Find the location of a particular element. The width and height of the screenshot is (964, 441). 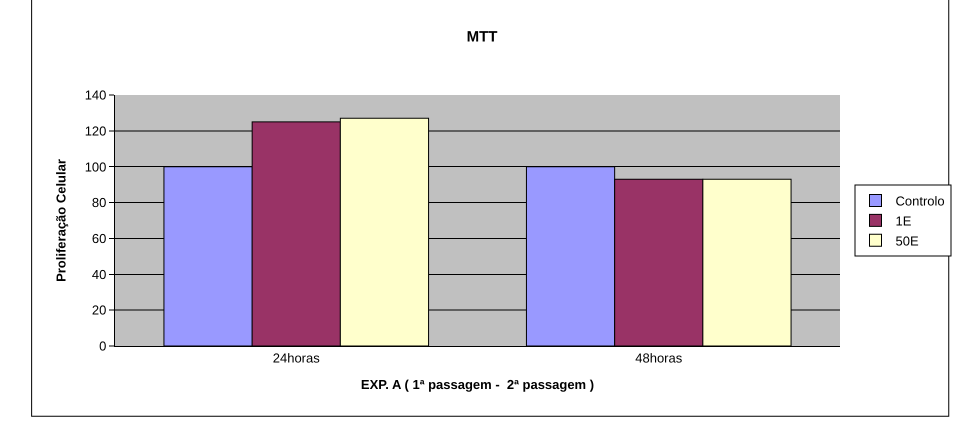

legend-label: 1E is located at coordinates (904, 220).